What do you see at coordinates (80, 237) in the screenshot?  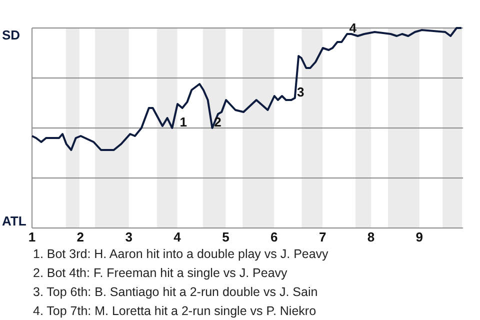 I see `x-tick-label: 2` at bounding box center [80, 237].